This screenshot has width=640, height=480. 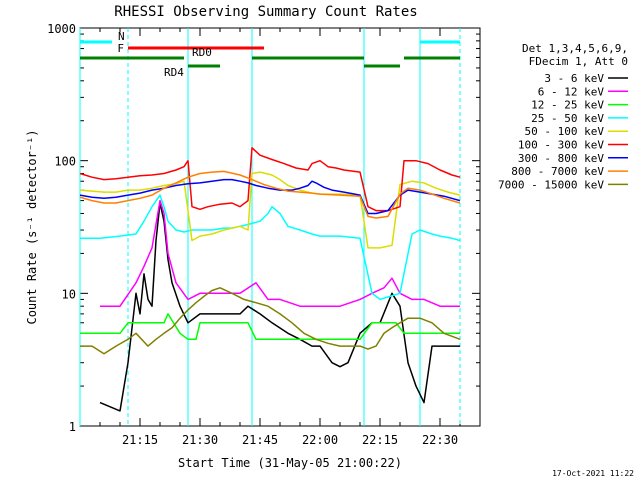 I want to click on x-tick-label: 21:45, so click(x=260, y=440).